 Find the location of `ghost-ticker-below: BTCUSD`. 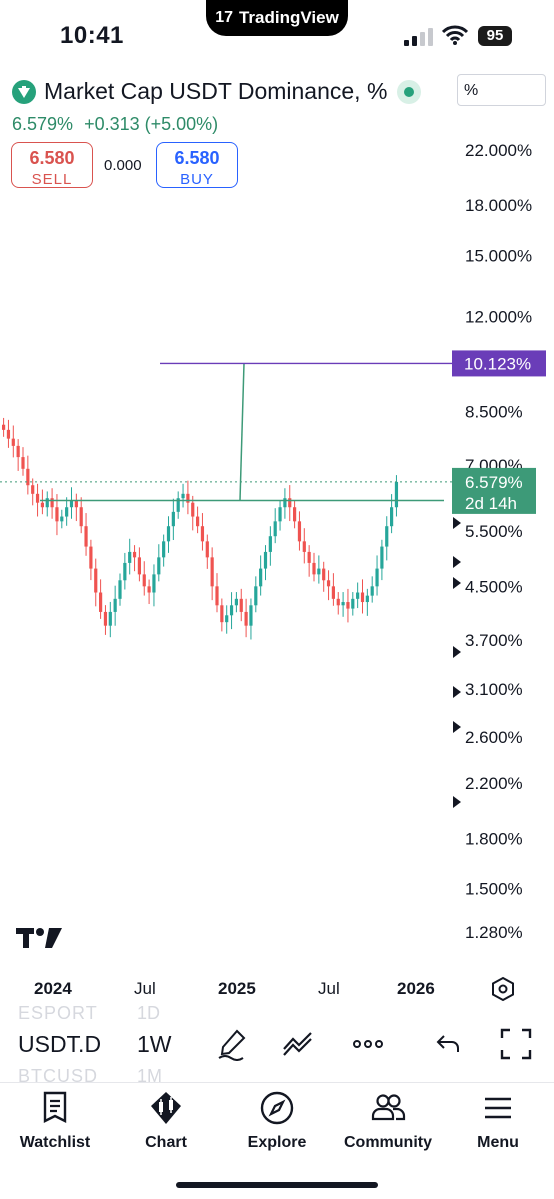

ghost-ticker-below: BTCUSD is located at coordinates (58, 1076).